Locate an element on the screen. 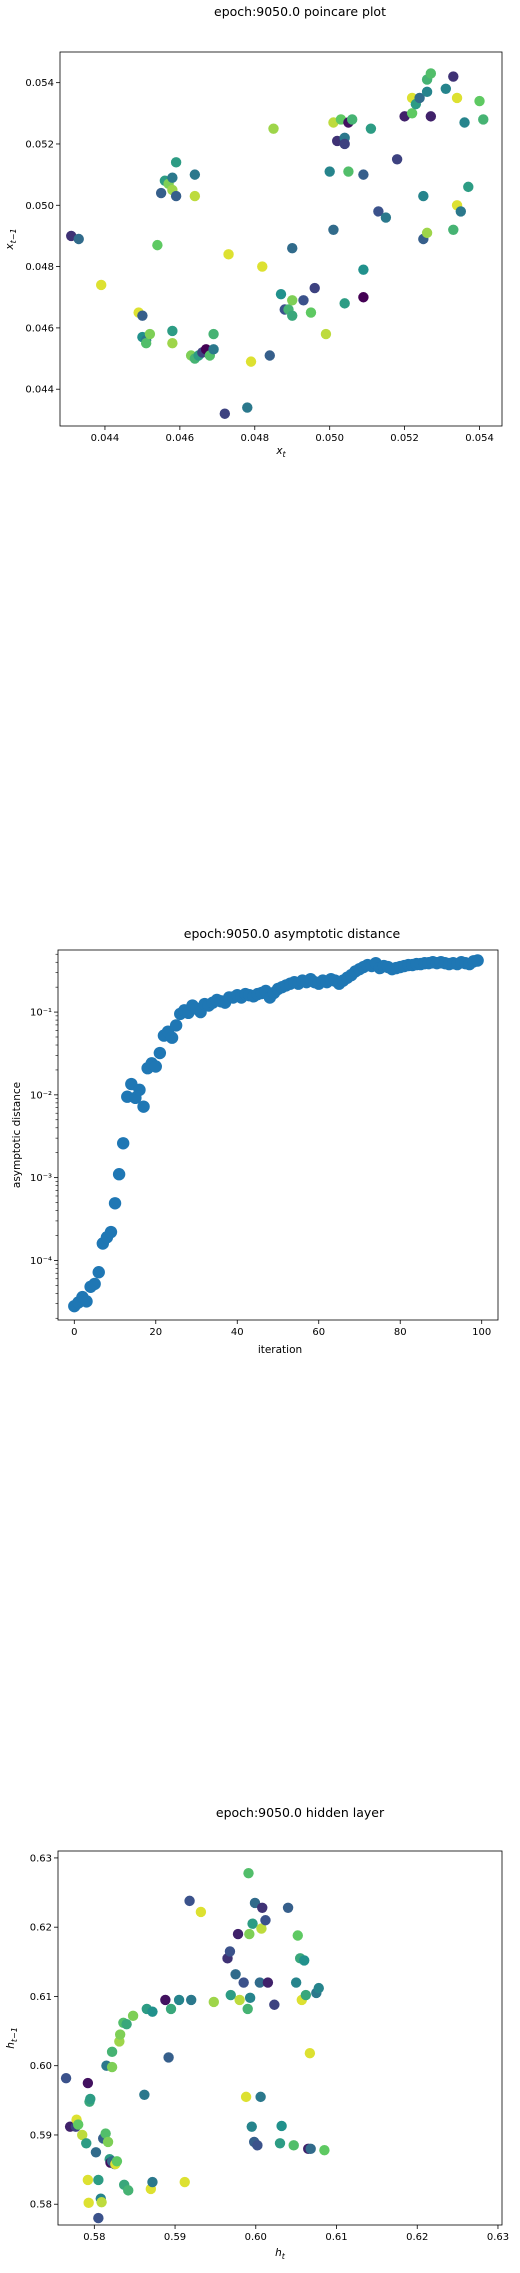 The image size is (520, 2273). y-tick-label: 0.052 is located at coordinates (39, 144).